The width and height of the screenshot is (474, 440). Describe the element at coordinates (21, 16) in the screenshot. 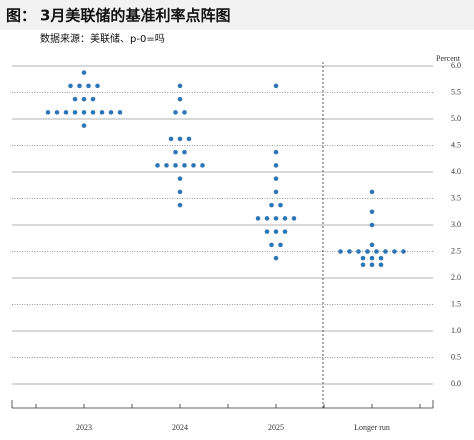

I see `title-prefix: 图：` at that location.